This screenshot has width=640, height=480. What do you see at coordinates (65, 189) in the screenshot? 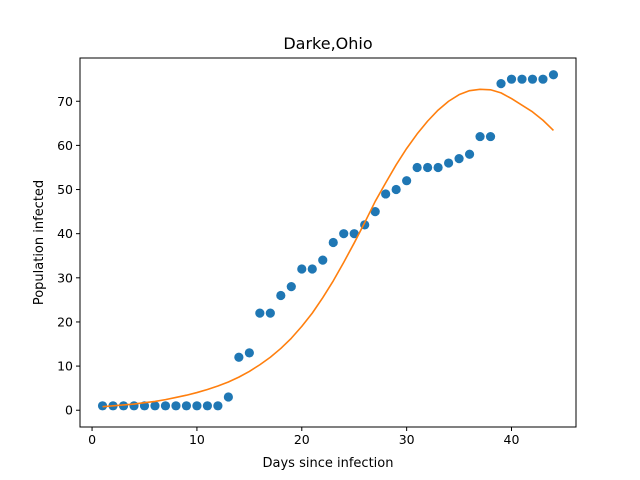
I see `y-tick-label: 50` at bounding box center [65, 189].